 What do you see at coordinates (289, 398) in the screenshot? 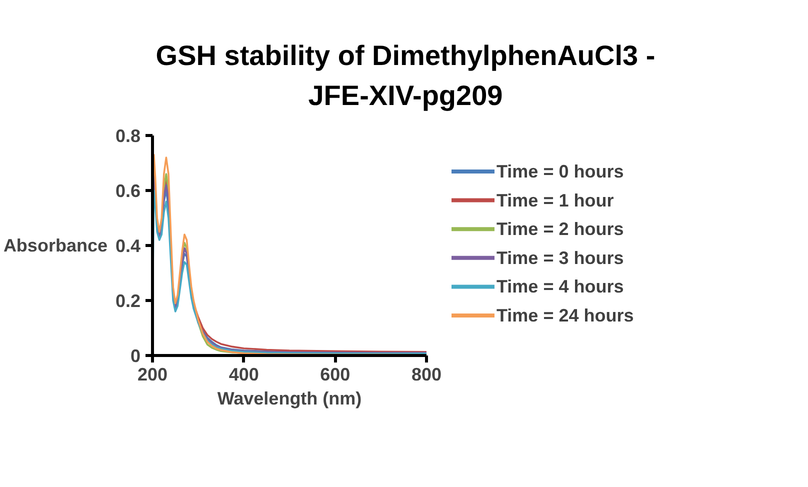
I see `x-axis-title: Wavelength (nm)` at bounding box center [289, 398].